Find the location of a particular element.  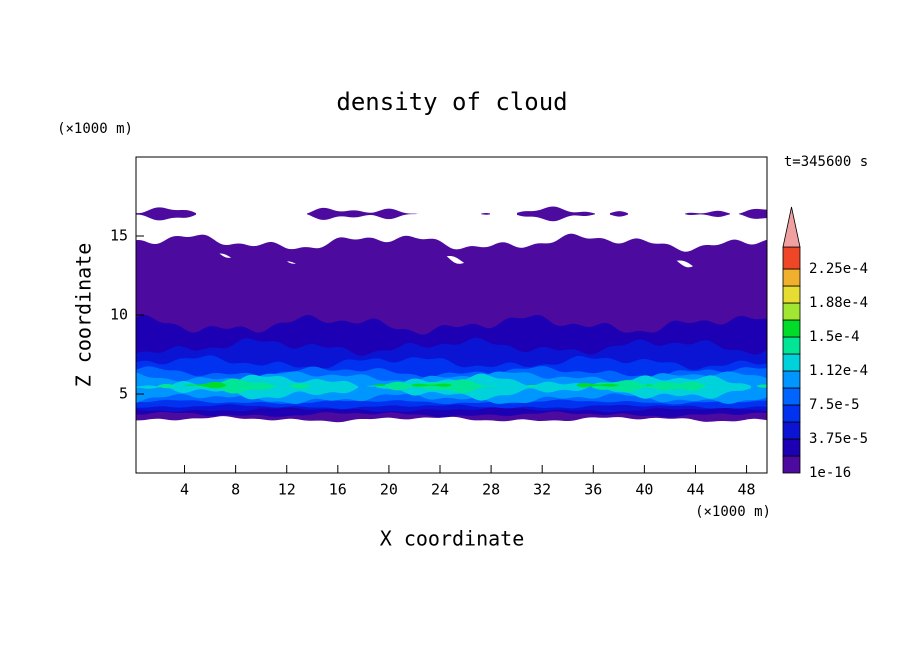

x-tick-label: 44 is located at coordinates (695, 490).